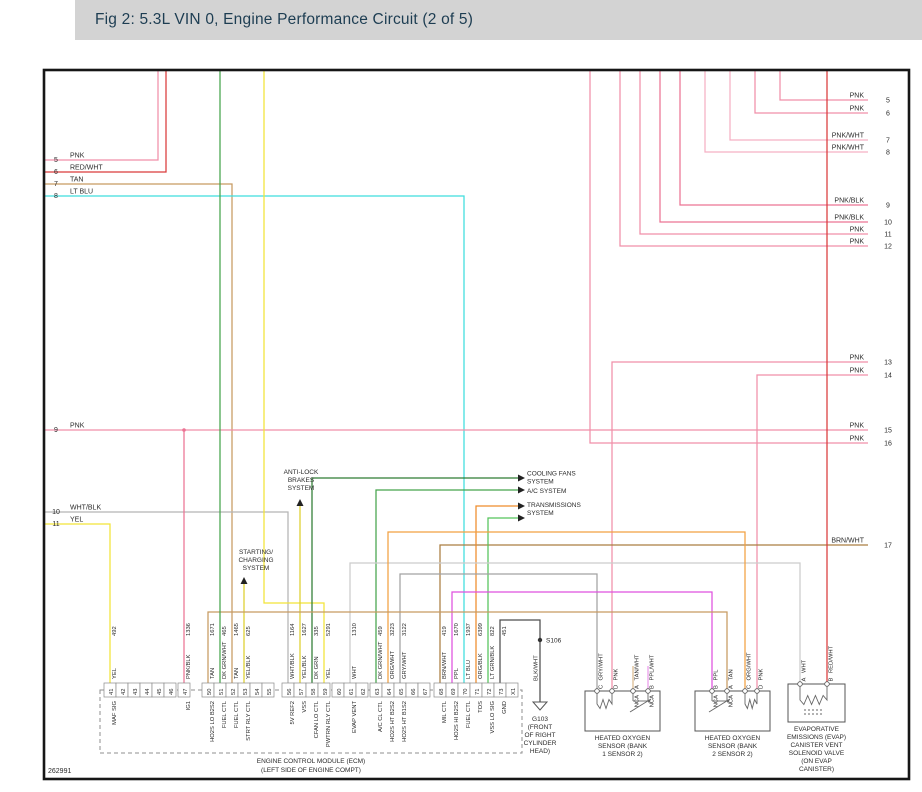 This screenshot has width=922, height=792. Describe the element at coordinates (244, 580) in the screenshot. I see `arrow-up-icon` at that location.